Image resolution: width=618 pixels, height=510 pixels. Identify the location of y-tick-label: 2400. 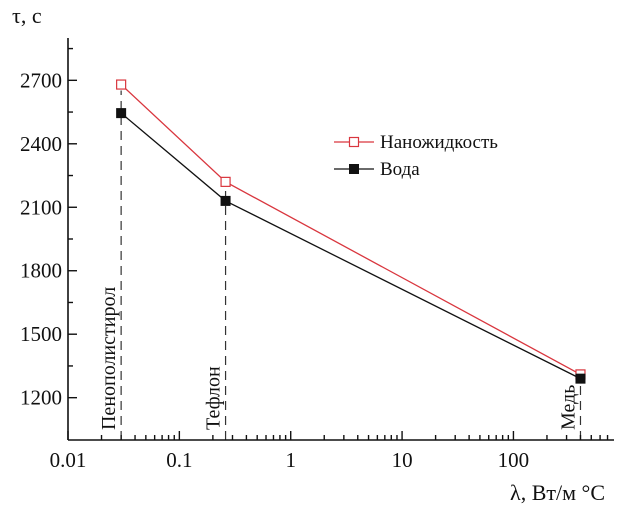
(41, 144).